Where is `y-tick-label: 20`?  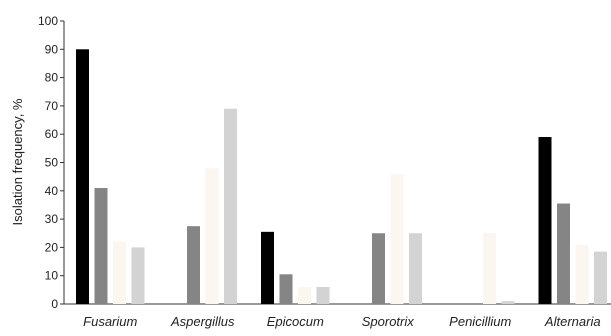 y-tick-label: 20 is located at coordinates (52, 247).